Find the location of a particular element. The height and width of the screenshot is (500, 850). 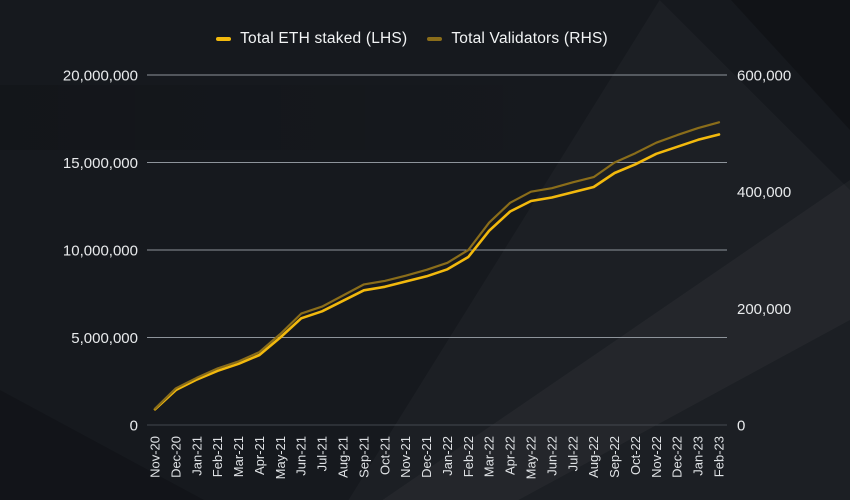

x-axis-tick-label: Oct-22 is located at coordinates (635, 455).